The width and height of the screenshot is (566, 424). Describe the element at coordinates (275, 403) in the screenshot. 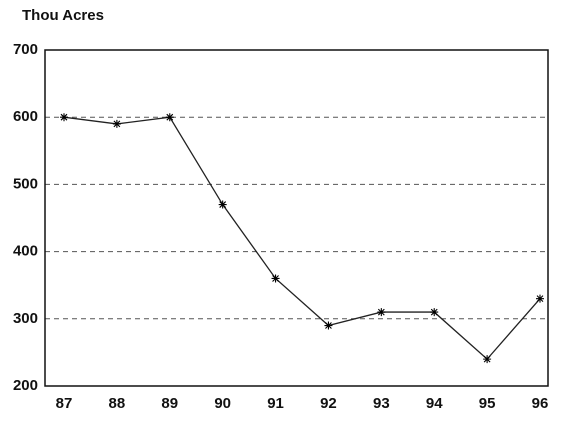

I see `x-tick-label: 91` at that location.